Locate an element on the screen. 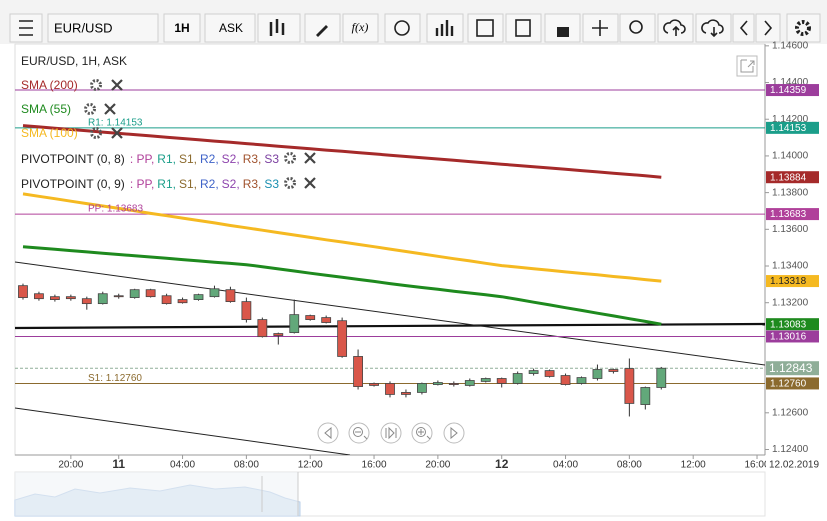 This screenshot has height=521, width=827. pivot-legend: PIVOTPOINT (0, 9): PP, R1, S1, R2, S2, R3, S3 is located at coordinates (150, 184).